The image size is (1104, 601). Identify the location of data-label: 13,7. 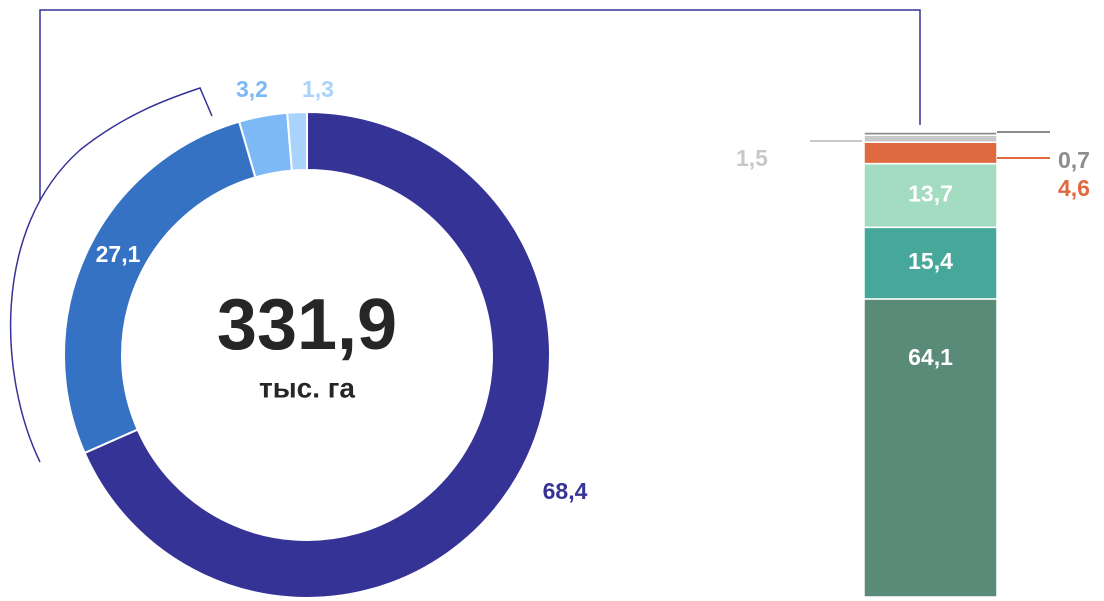
(930, 194).